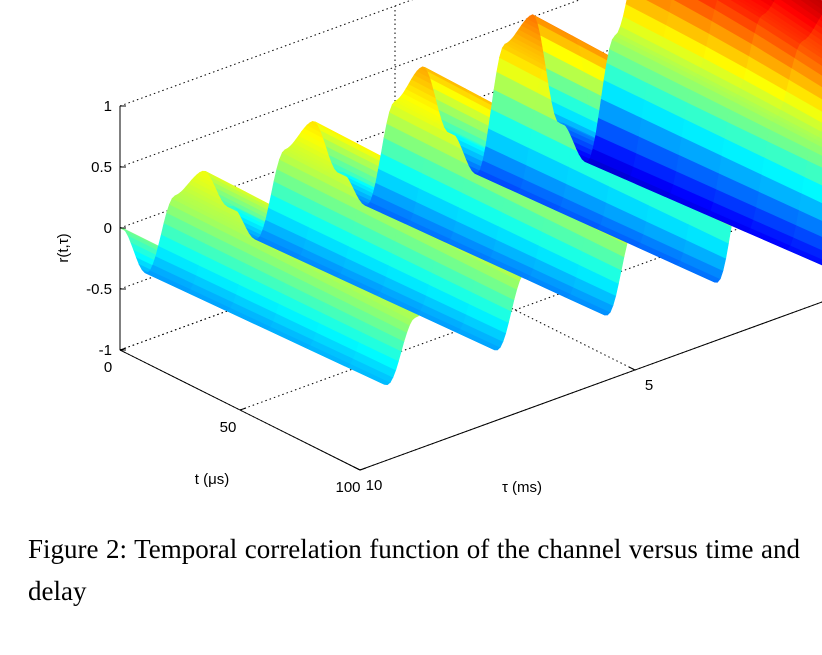 This screenshot has height=655, width=822. Describe the element at coordinates (228, 427) in the screenshot. I see `t-tick-label: 50` at that location.